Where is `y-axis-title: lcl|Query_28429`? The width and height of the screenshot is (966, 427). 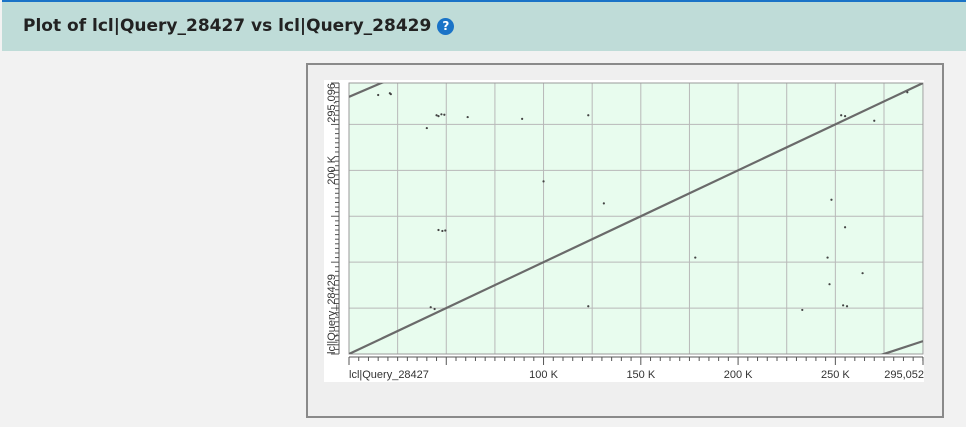 y-axis-title: lcl|Query_28429 is located at coordinates (332, 314).